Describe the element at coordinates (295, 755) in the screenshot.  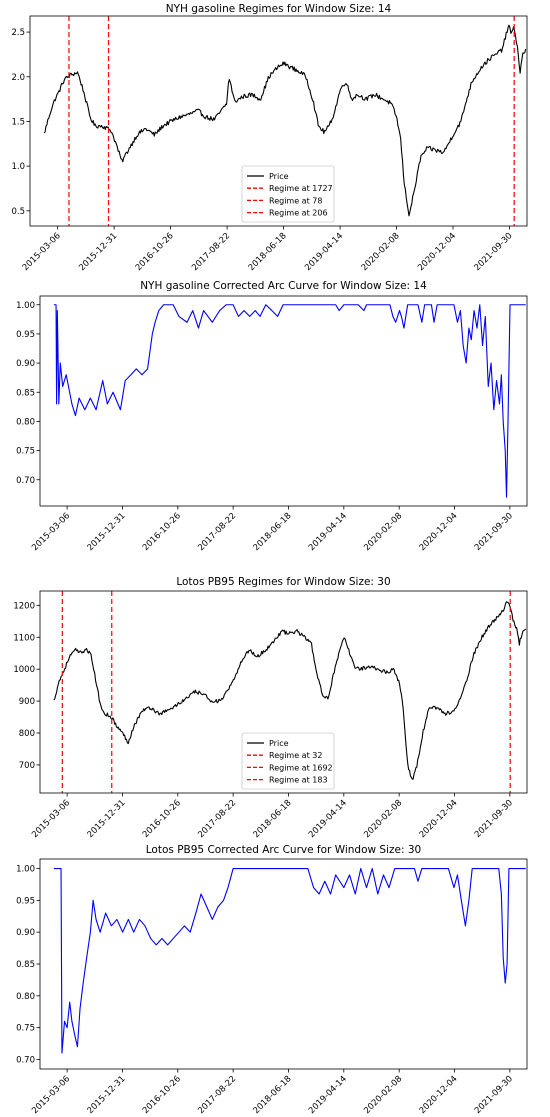
I see `legend-entry: Regime at 32` at that location.